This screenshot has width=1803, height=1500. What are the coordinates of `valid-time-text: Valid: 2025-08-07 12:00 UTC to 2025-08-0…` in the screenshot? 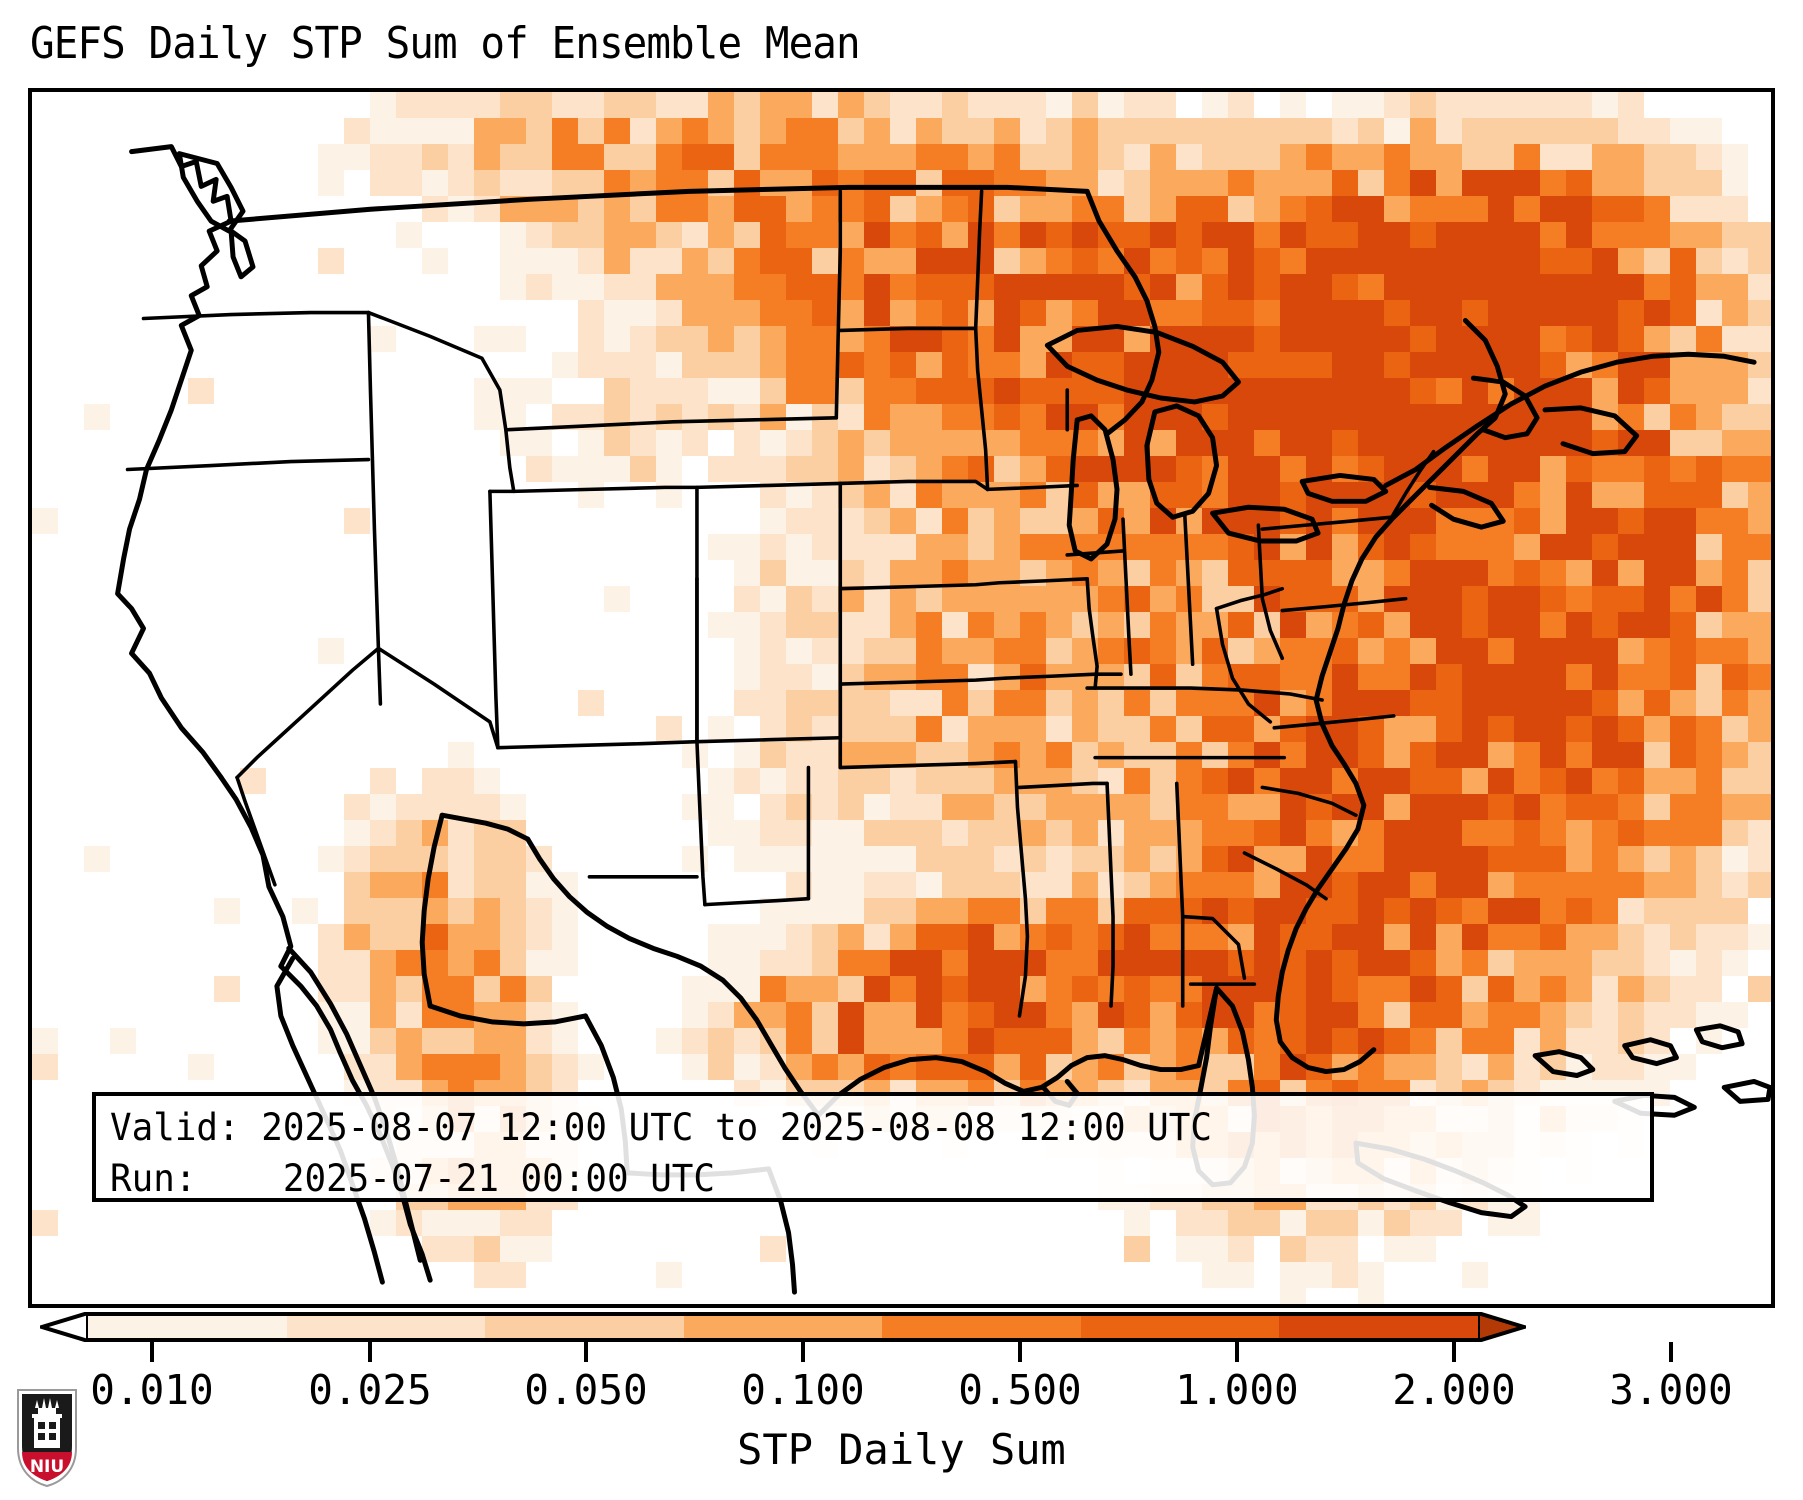 It's located at (661, 1127).